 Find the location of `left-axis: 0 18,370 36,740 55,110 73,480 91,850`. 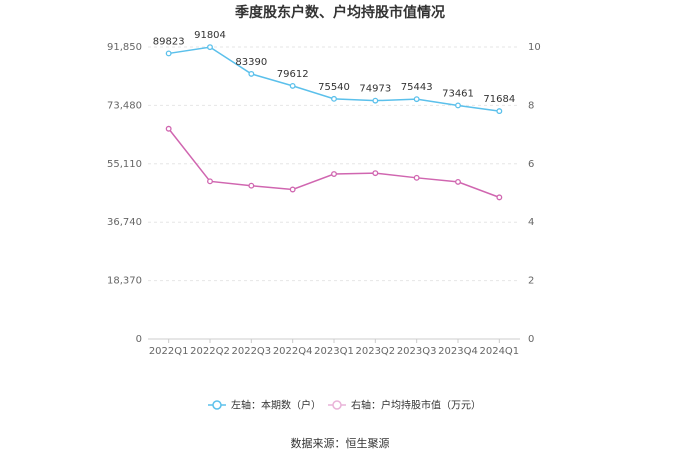

left-axis: 0 18,370 36,740 55,110 73,480 91,850 is located at coordinates (124, 193).